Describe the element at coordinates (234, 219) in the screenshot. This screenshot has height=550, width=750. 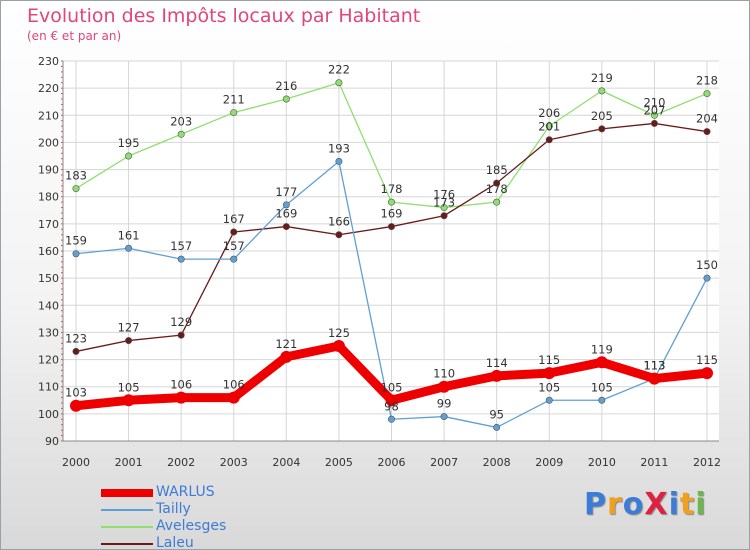
I see `data-label: 167` at that location.